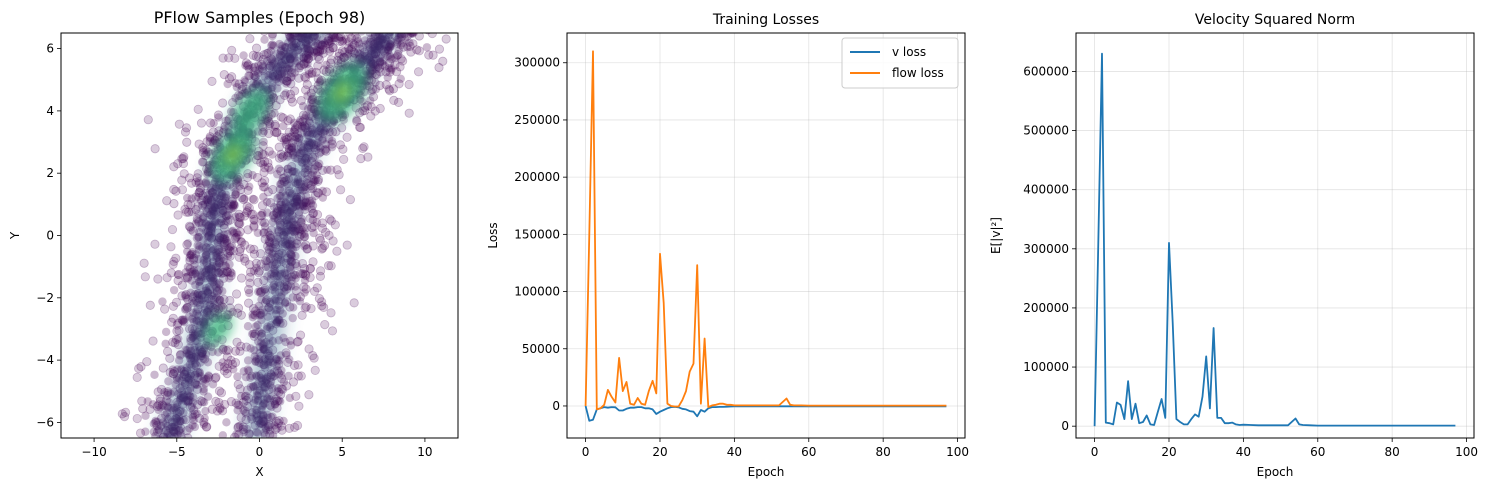 The height and width of the screenshot is (490, 1489). Describe the element at coordinates (537, 120) in the screenshot. I see `y-tick-label: 250000` at that location.